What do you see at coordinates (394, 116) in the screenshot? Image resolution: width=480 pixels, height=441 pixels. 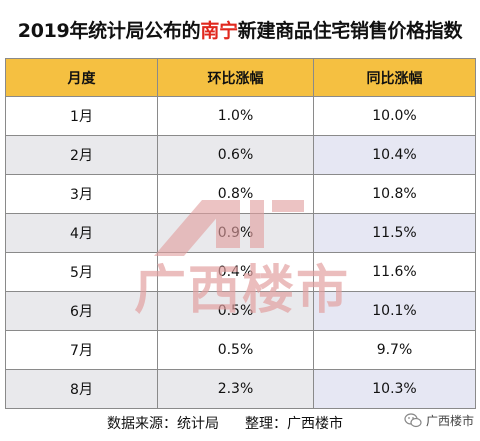 I see `yoy-cell: 10.0%` at bounding box center [394, 116].